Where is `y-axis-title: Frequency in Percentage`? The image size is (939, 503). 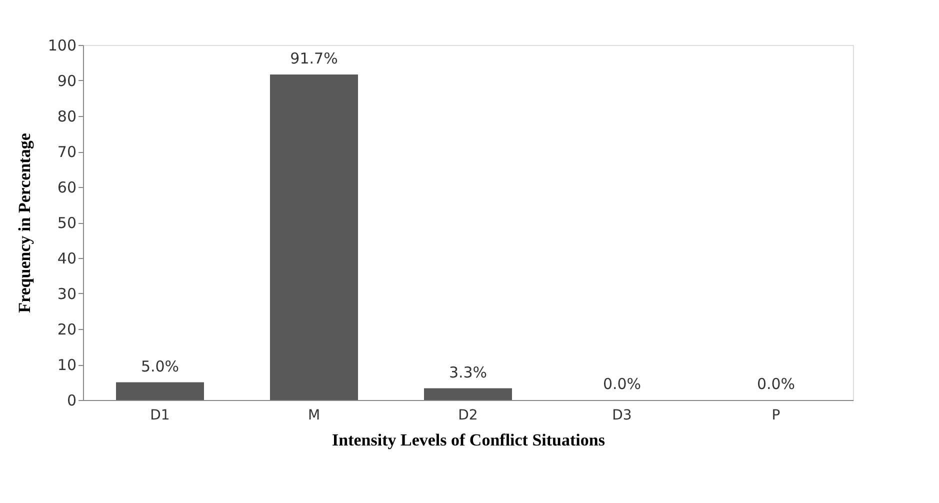
y-axis-title: Frequency in Percentage is located at coordinates (24, 222).